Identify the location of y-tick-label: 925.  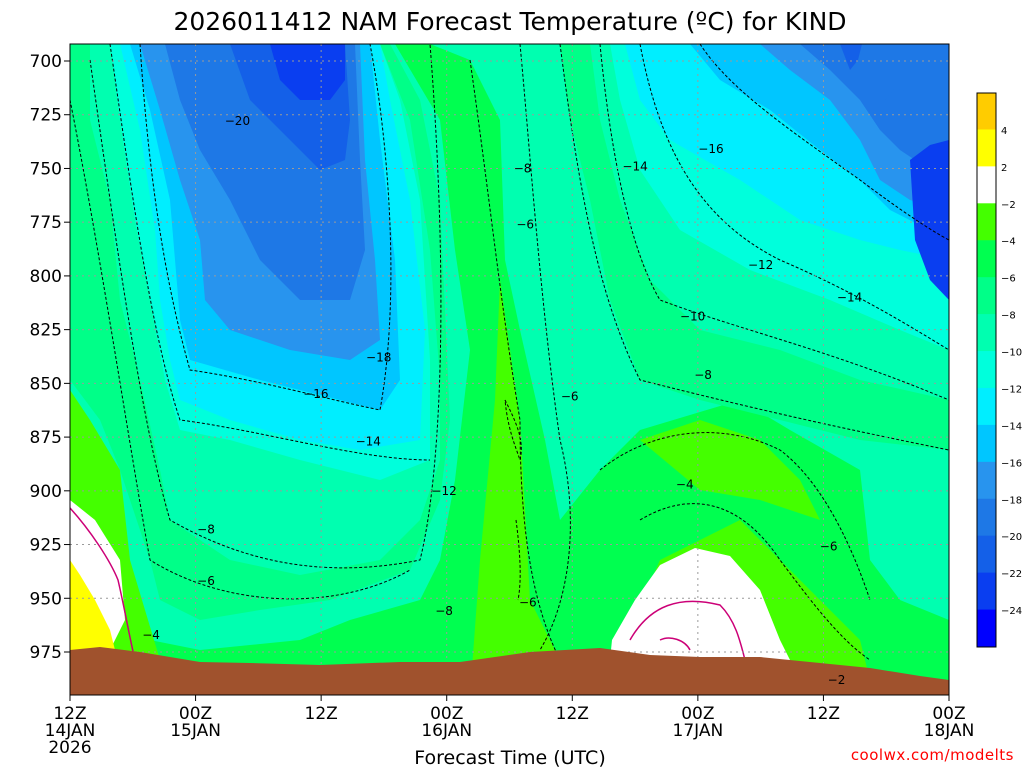
(46, 546).